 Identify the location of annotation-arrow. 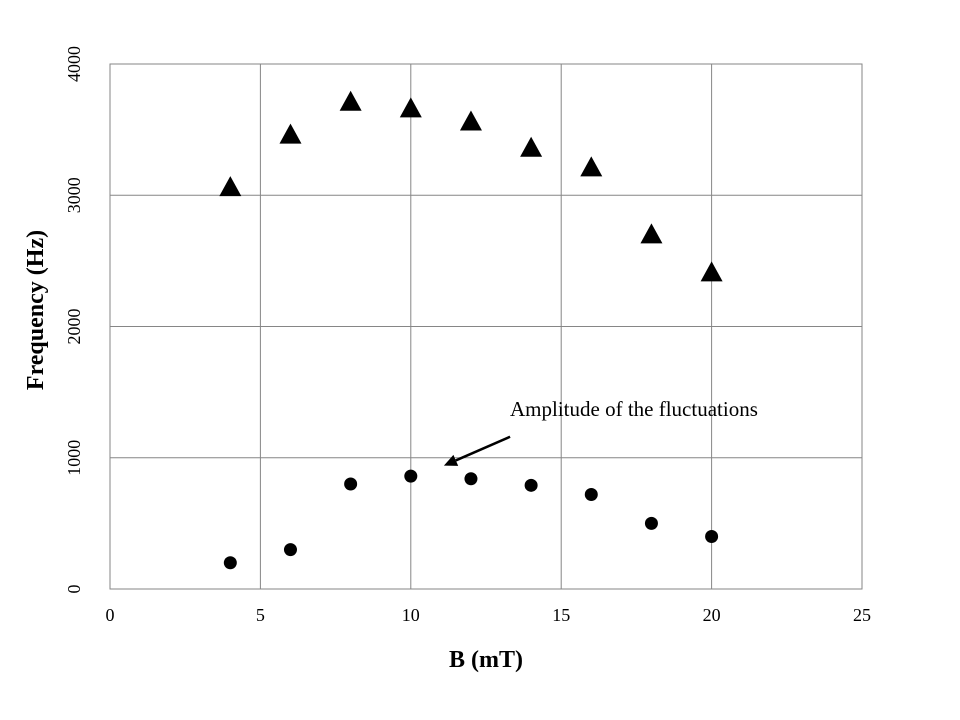
(477, 450).